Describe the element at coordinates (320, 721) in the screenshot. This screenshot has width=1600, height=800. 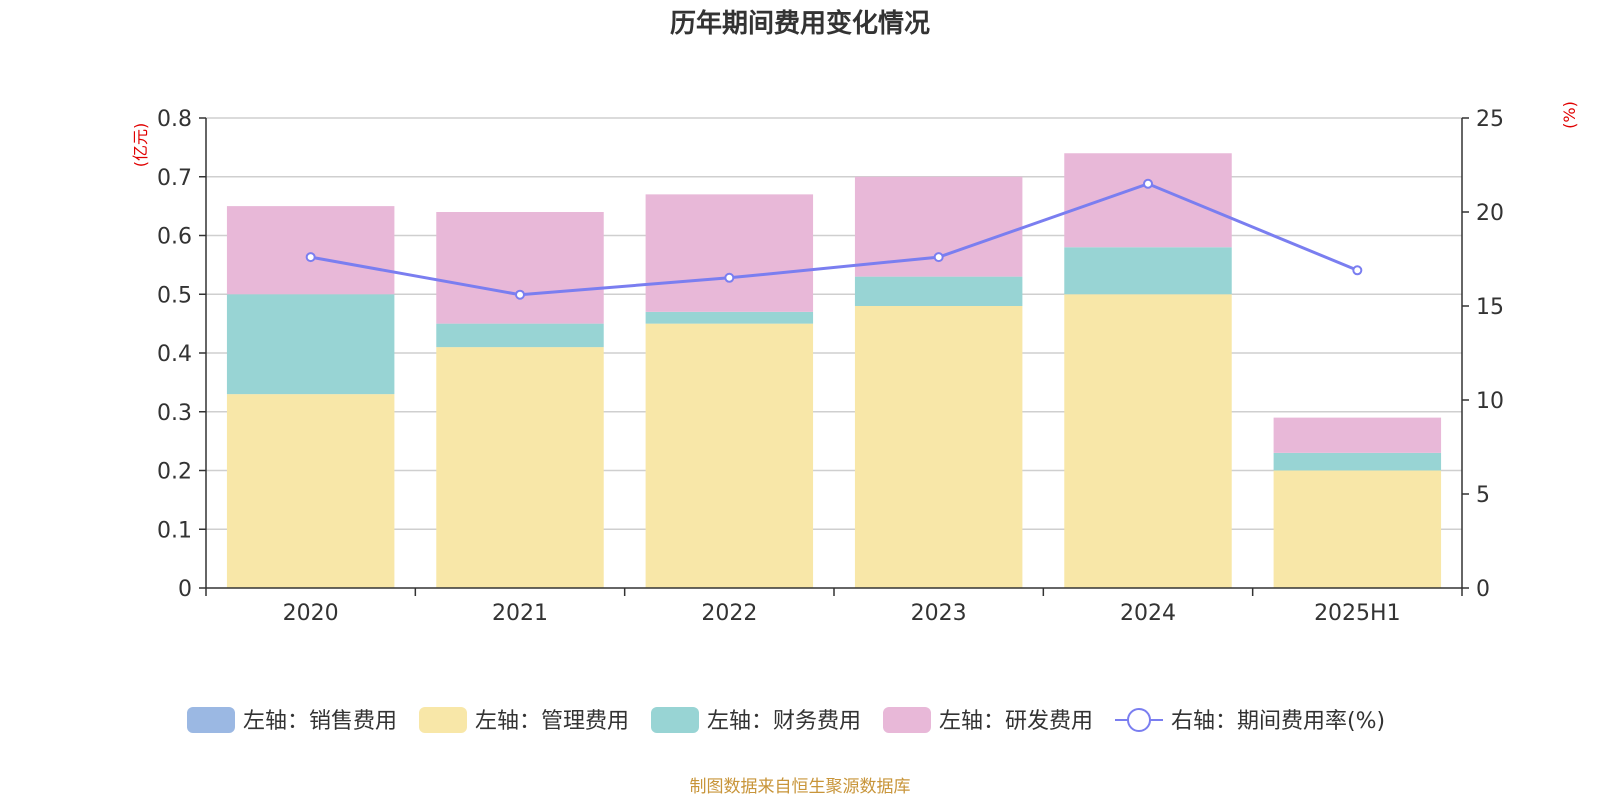
I see `legend-label: 左轴：销售费用` at that location.